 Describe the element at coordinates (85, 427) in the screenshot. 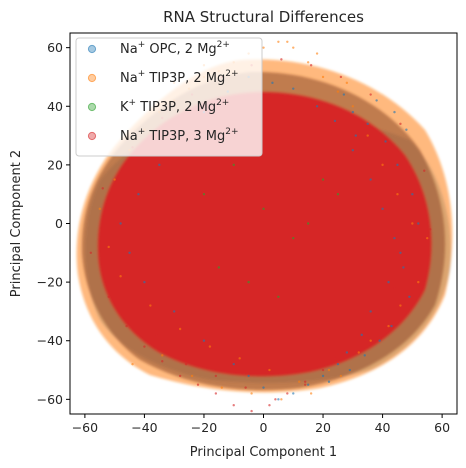

I see `x-tick-label: −60` at that location.